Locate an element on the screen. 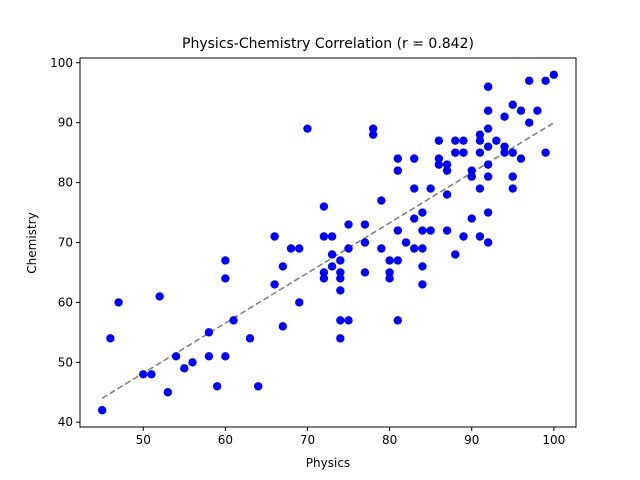 This screenshot has height=480, width=640. y-tick-label: 40 is located at coordinates (65, 422).